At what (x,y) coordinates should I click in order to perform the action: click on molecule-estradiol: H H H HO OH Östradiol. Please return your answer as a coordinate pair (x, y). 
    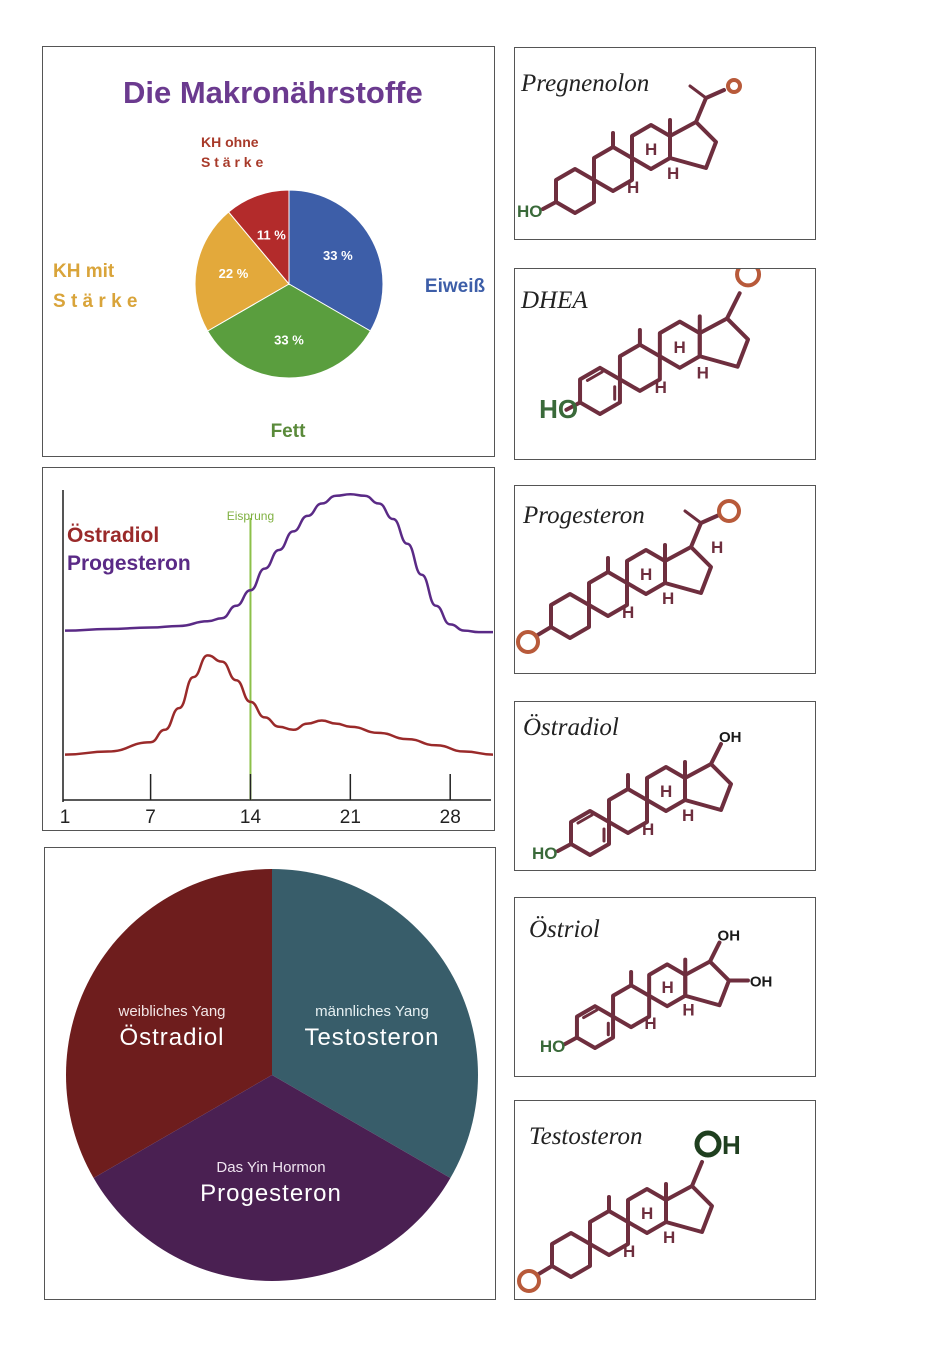
    Looking at the image, I should click on (665, 786).